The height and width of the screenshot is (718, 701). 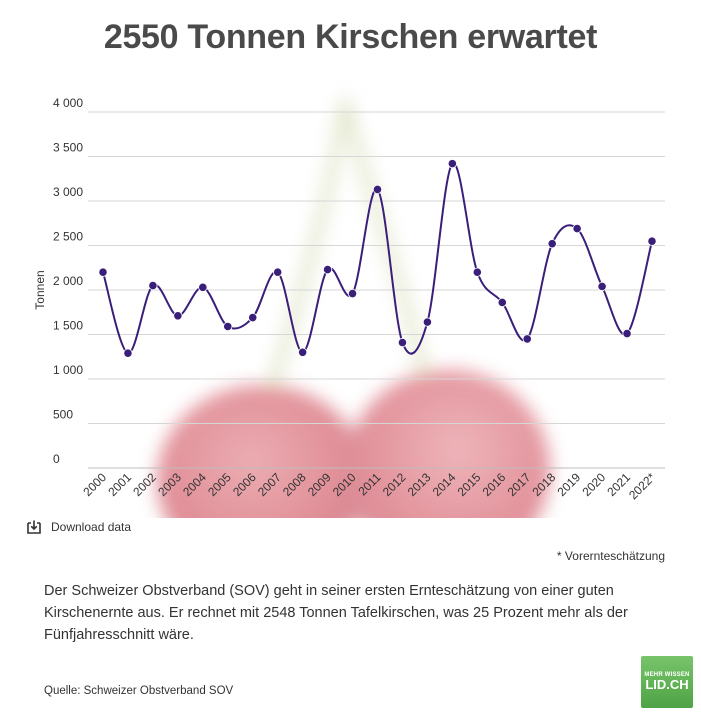 What do you see at coordinates (68, 103) in the screenshot?
I see `y-tick-label: 4 000` at bounding box center [68, 103].